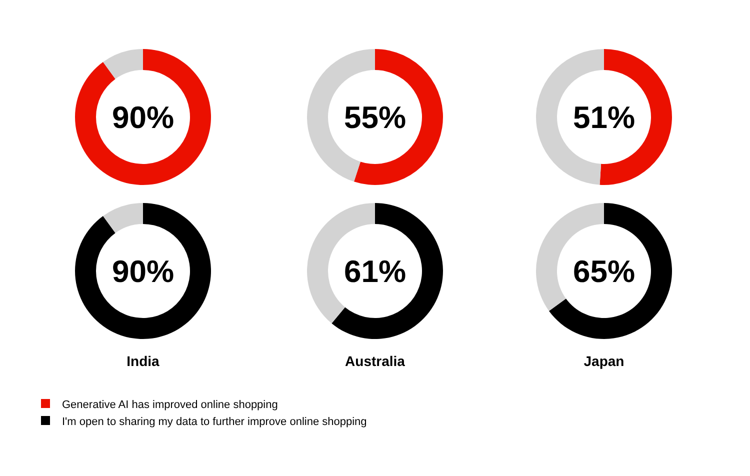 The width and height of the screenshot is (750, 476). What do you see at coordinates (375, 361) in the screenshot?
I see `text: Australia` at bounding box center [375, 361].